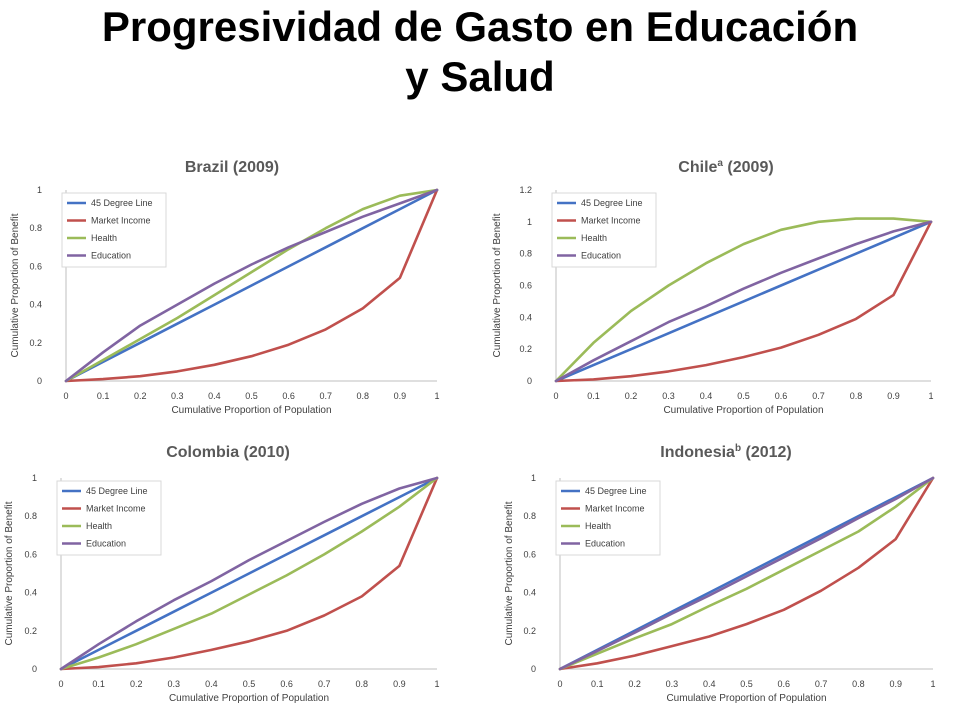 This screenshot has width=960, height=720. Describe the element at coordinates (611, 221) in the screenshot. I see `chart-chile-legend-label-market-income: Market Income` at that location.